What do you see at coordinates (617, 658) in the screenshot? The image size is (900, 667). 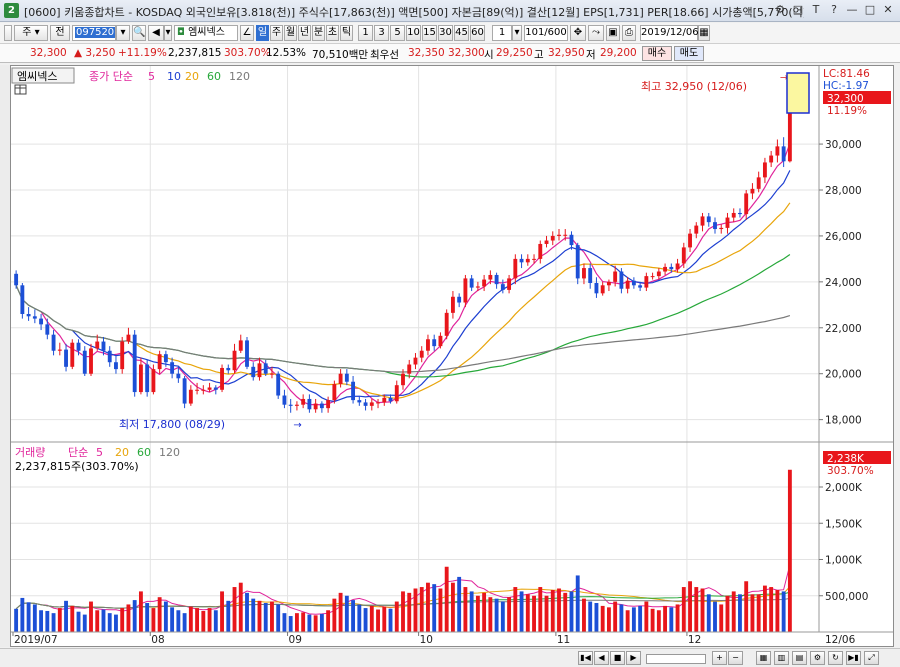 I see `stop-button: ■` at bounding box center [617, 658].